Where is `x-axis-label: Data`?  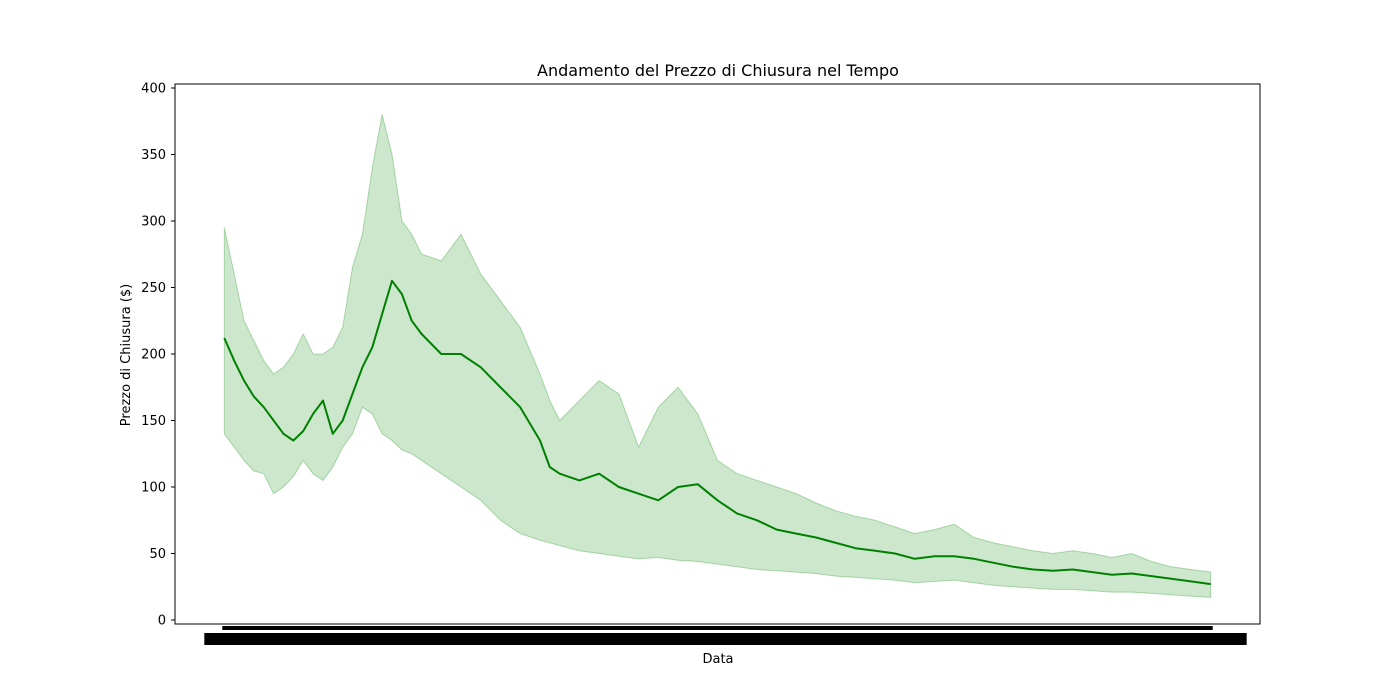 x-axis-label: Data is located at coordinates (717, 659).